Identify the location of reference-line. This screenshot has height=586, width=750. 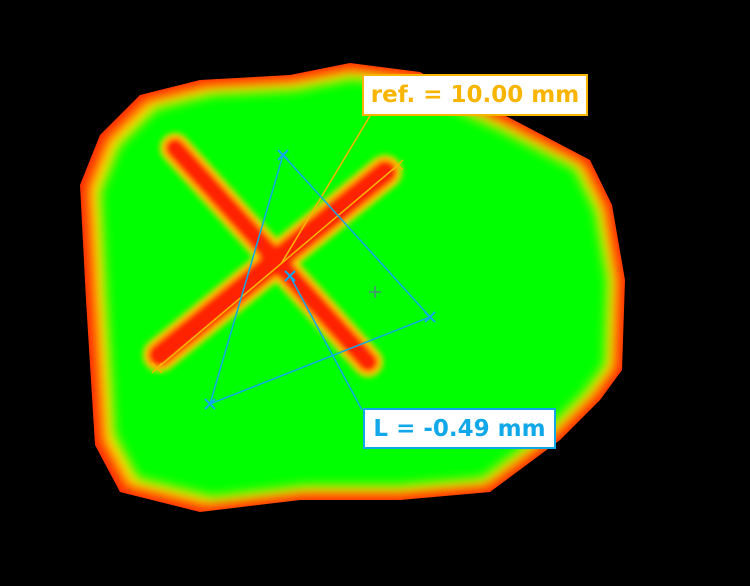
(276, 243).